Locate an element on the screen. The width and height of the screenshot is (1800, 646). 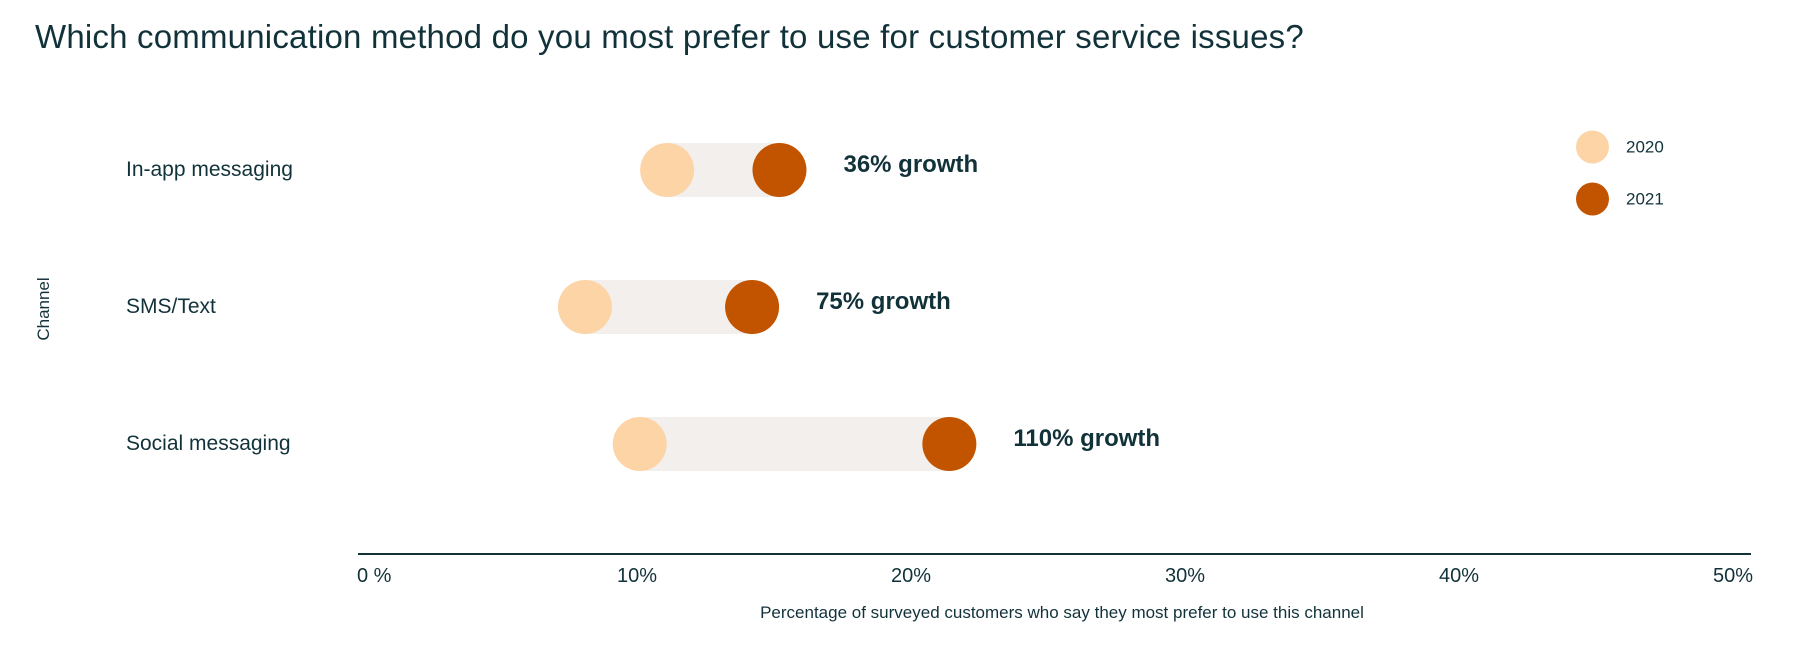
legend-label-2021: 2021 is located at coordinates (1645, 198).